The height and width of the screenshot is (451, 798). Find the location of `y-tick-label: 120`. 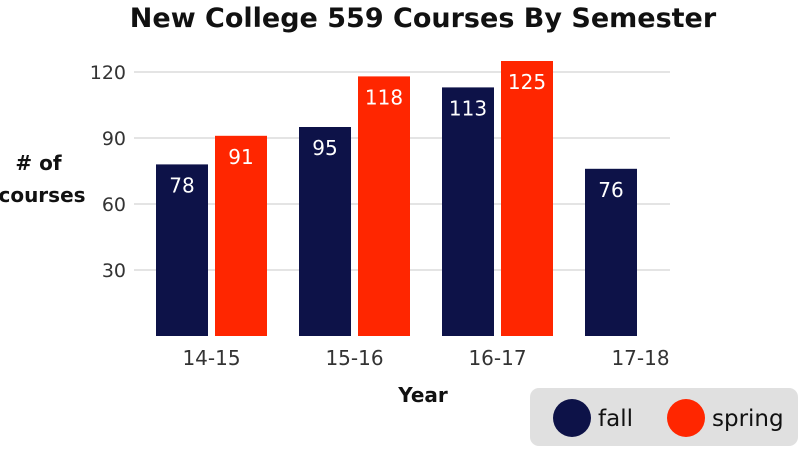

y-tick-label: 120 is located at coordinates (108, 73).